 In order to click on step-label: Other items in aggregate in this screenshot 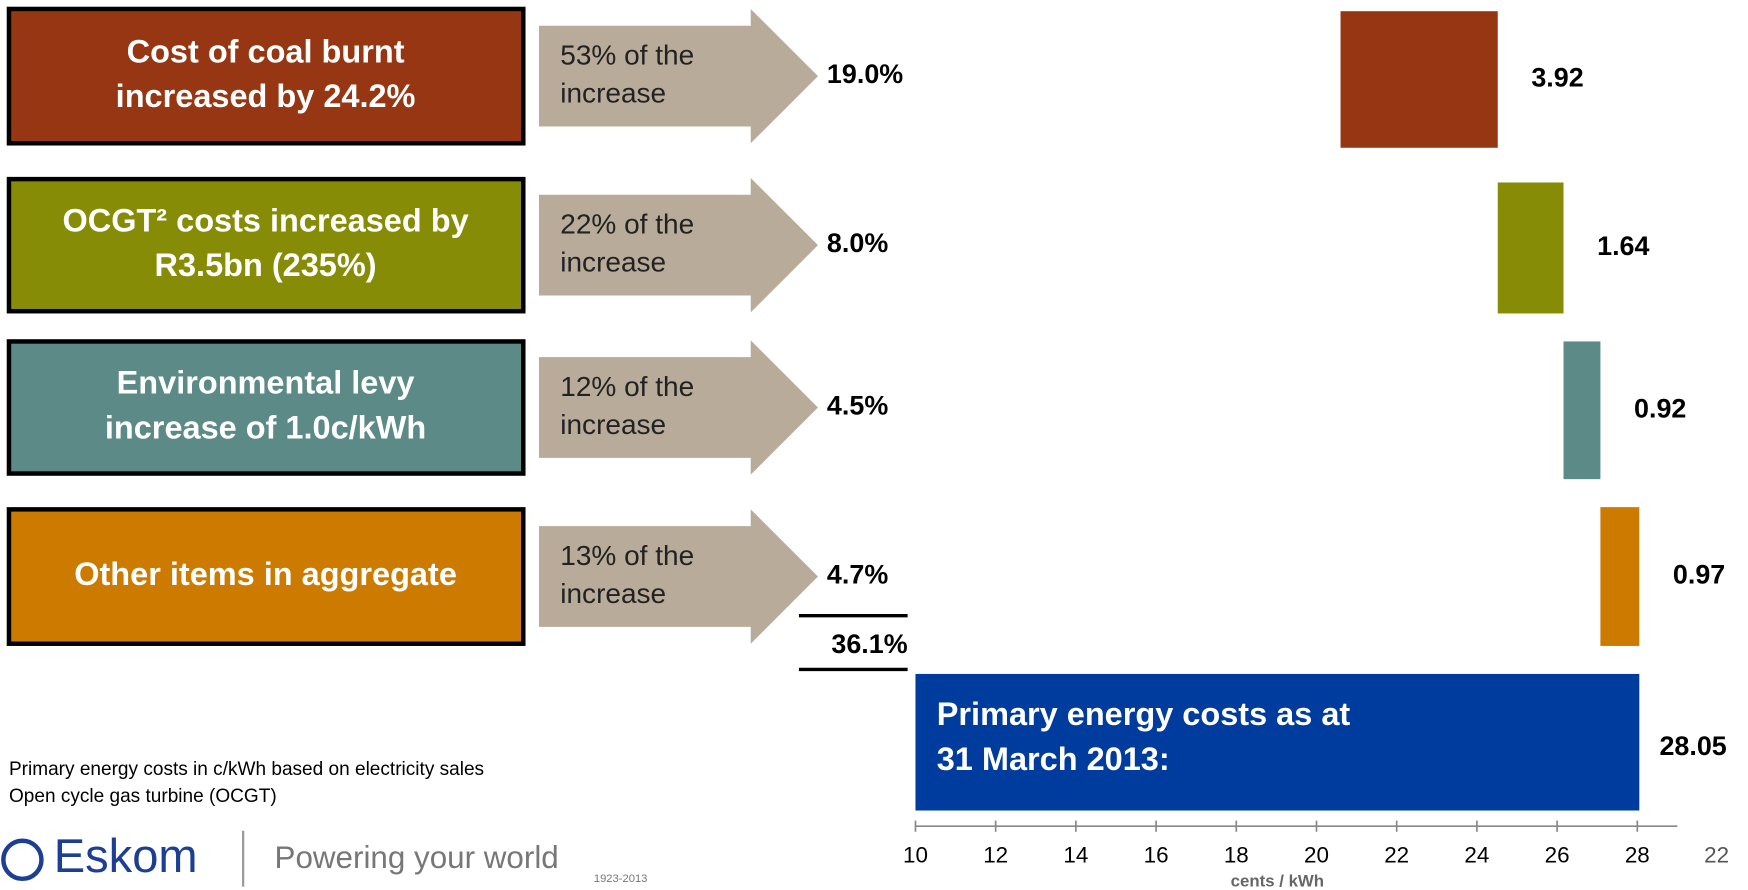, I will do `click(265, 574)`.